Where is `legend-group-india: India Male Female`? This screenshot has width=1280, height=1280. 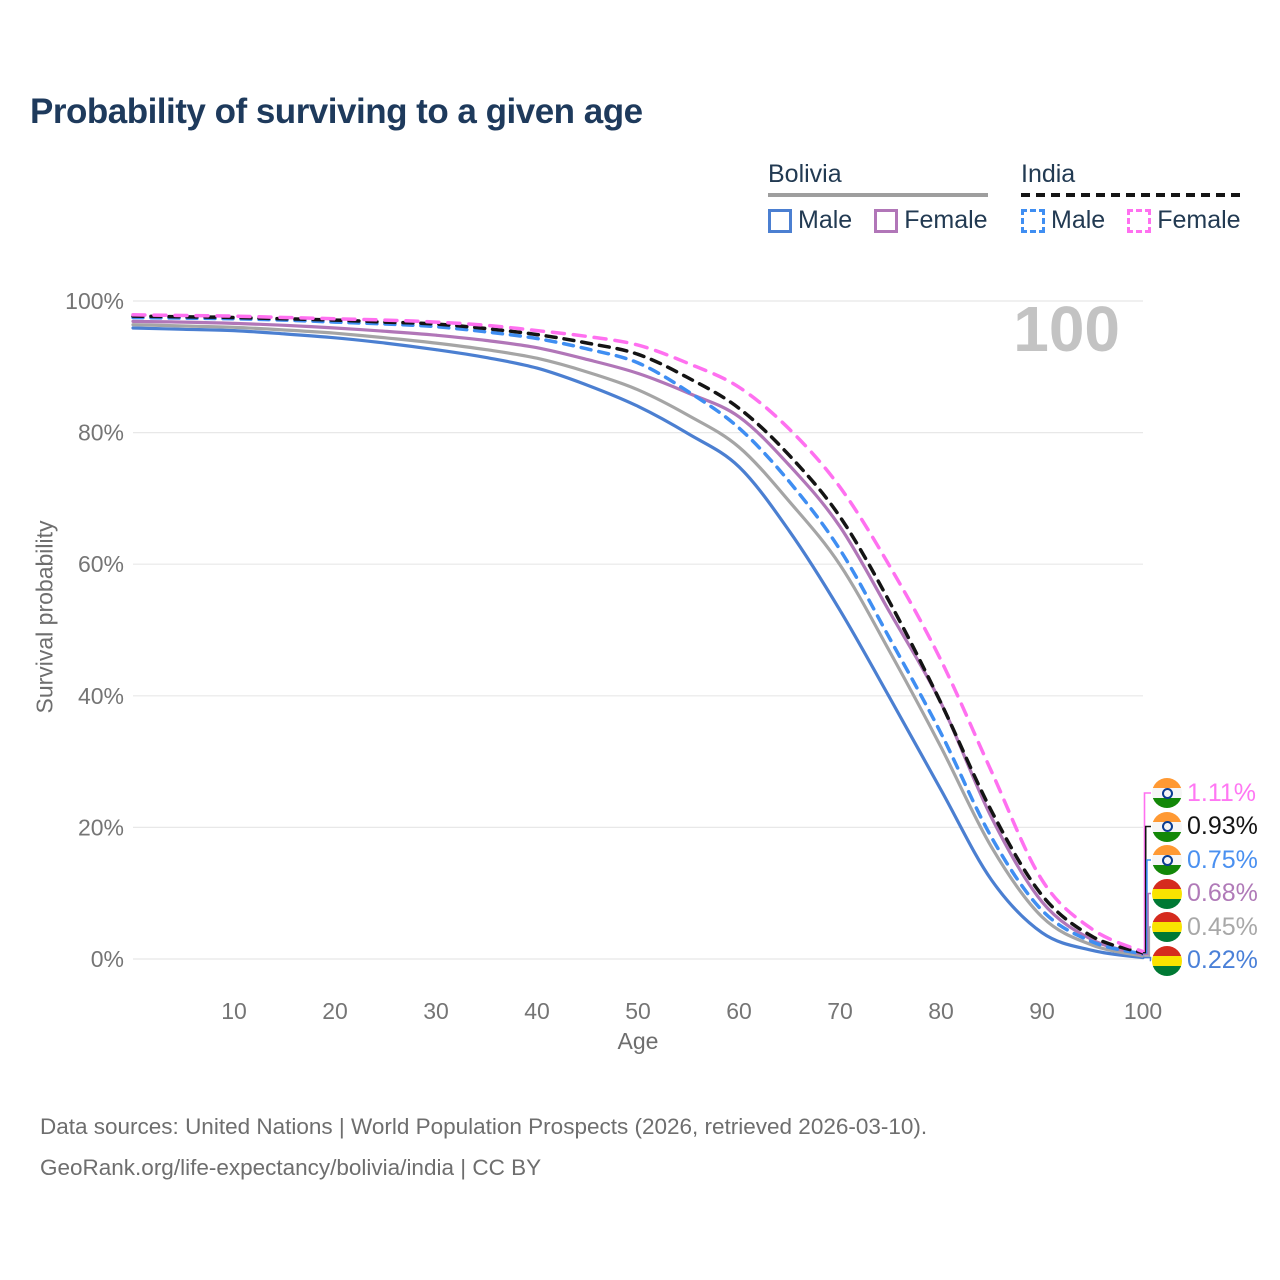 legend-group-india: India Male Female is located at coordinates (1131, 197).